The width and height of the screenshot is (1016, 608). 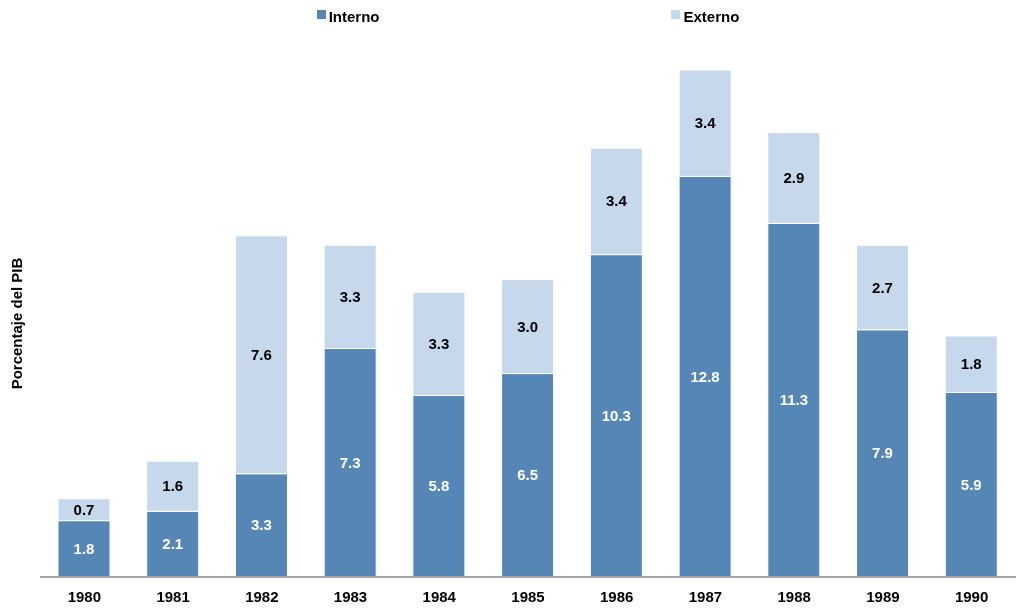 I want to click on data-label: 7.3, so click(x=350, y=462).